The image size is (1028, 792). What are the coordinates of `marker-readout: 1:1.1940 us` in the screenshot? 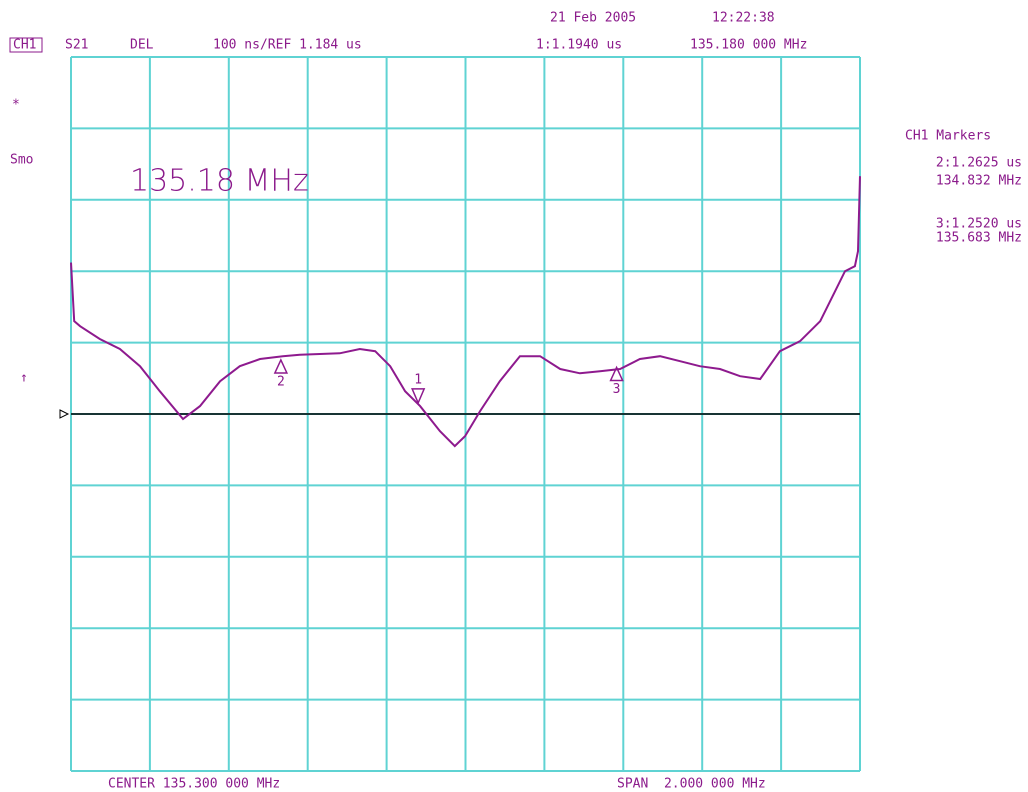 It's located at (579, 45).